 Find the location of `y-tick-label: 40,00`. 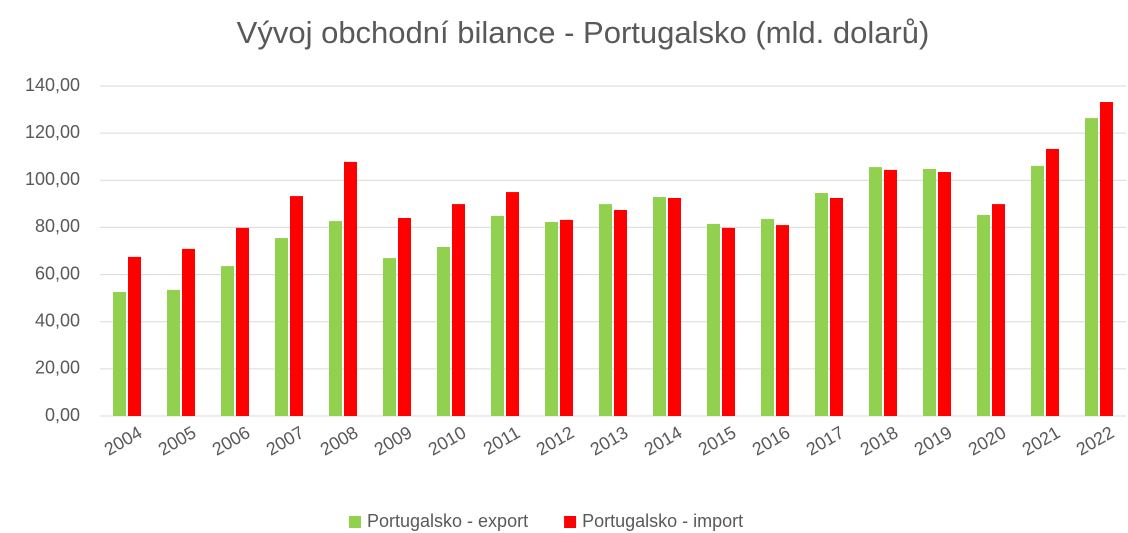

y-tick-label: 40,00 is located at coordinates (57, 320).